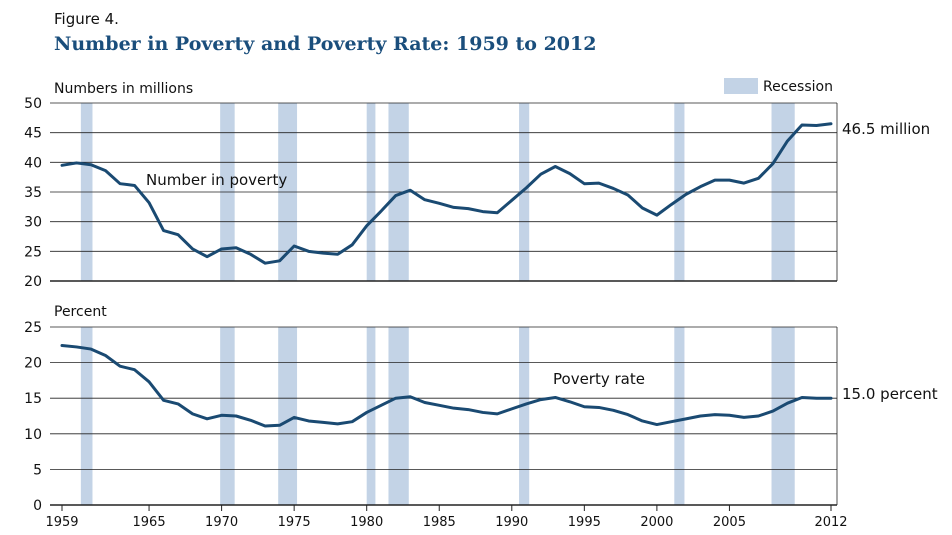 The image size is (952, 535). Describe the element at coordinates (149, 522) in the screenshot. I see `x-tick-label-1: 1965` at that location.